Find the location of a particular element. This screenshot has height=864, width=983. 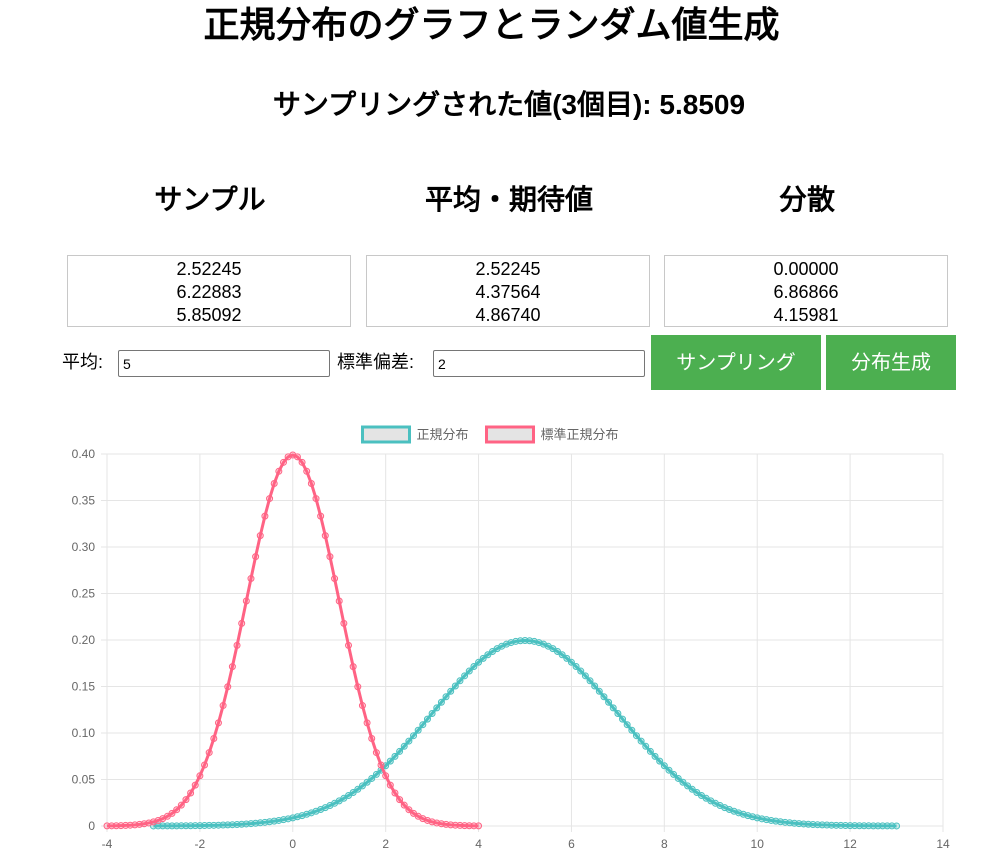

x-tick-label: 0 is located at coordinates (292, 844).